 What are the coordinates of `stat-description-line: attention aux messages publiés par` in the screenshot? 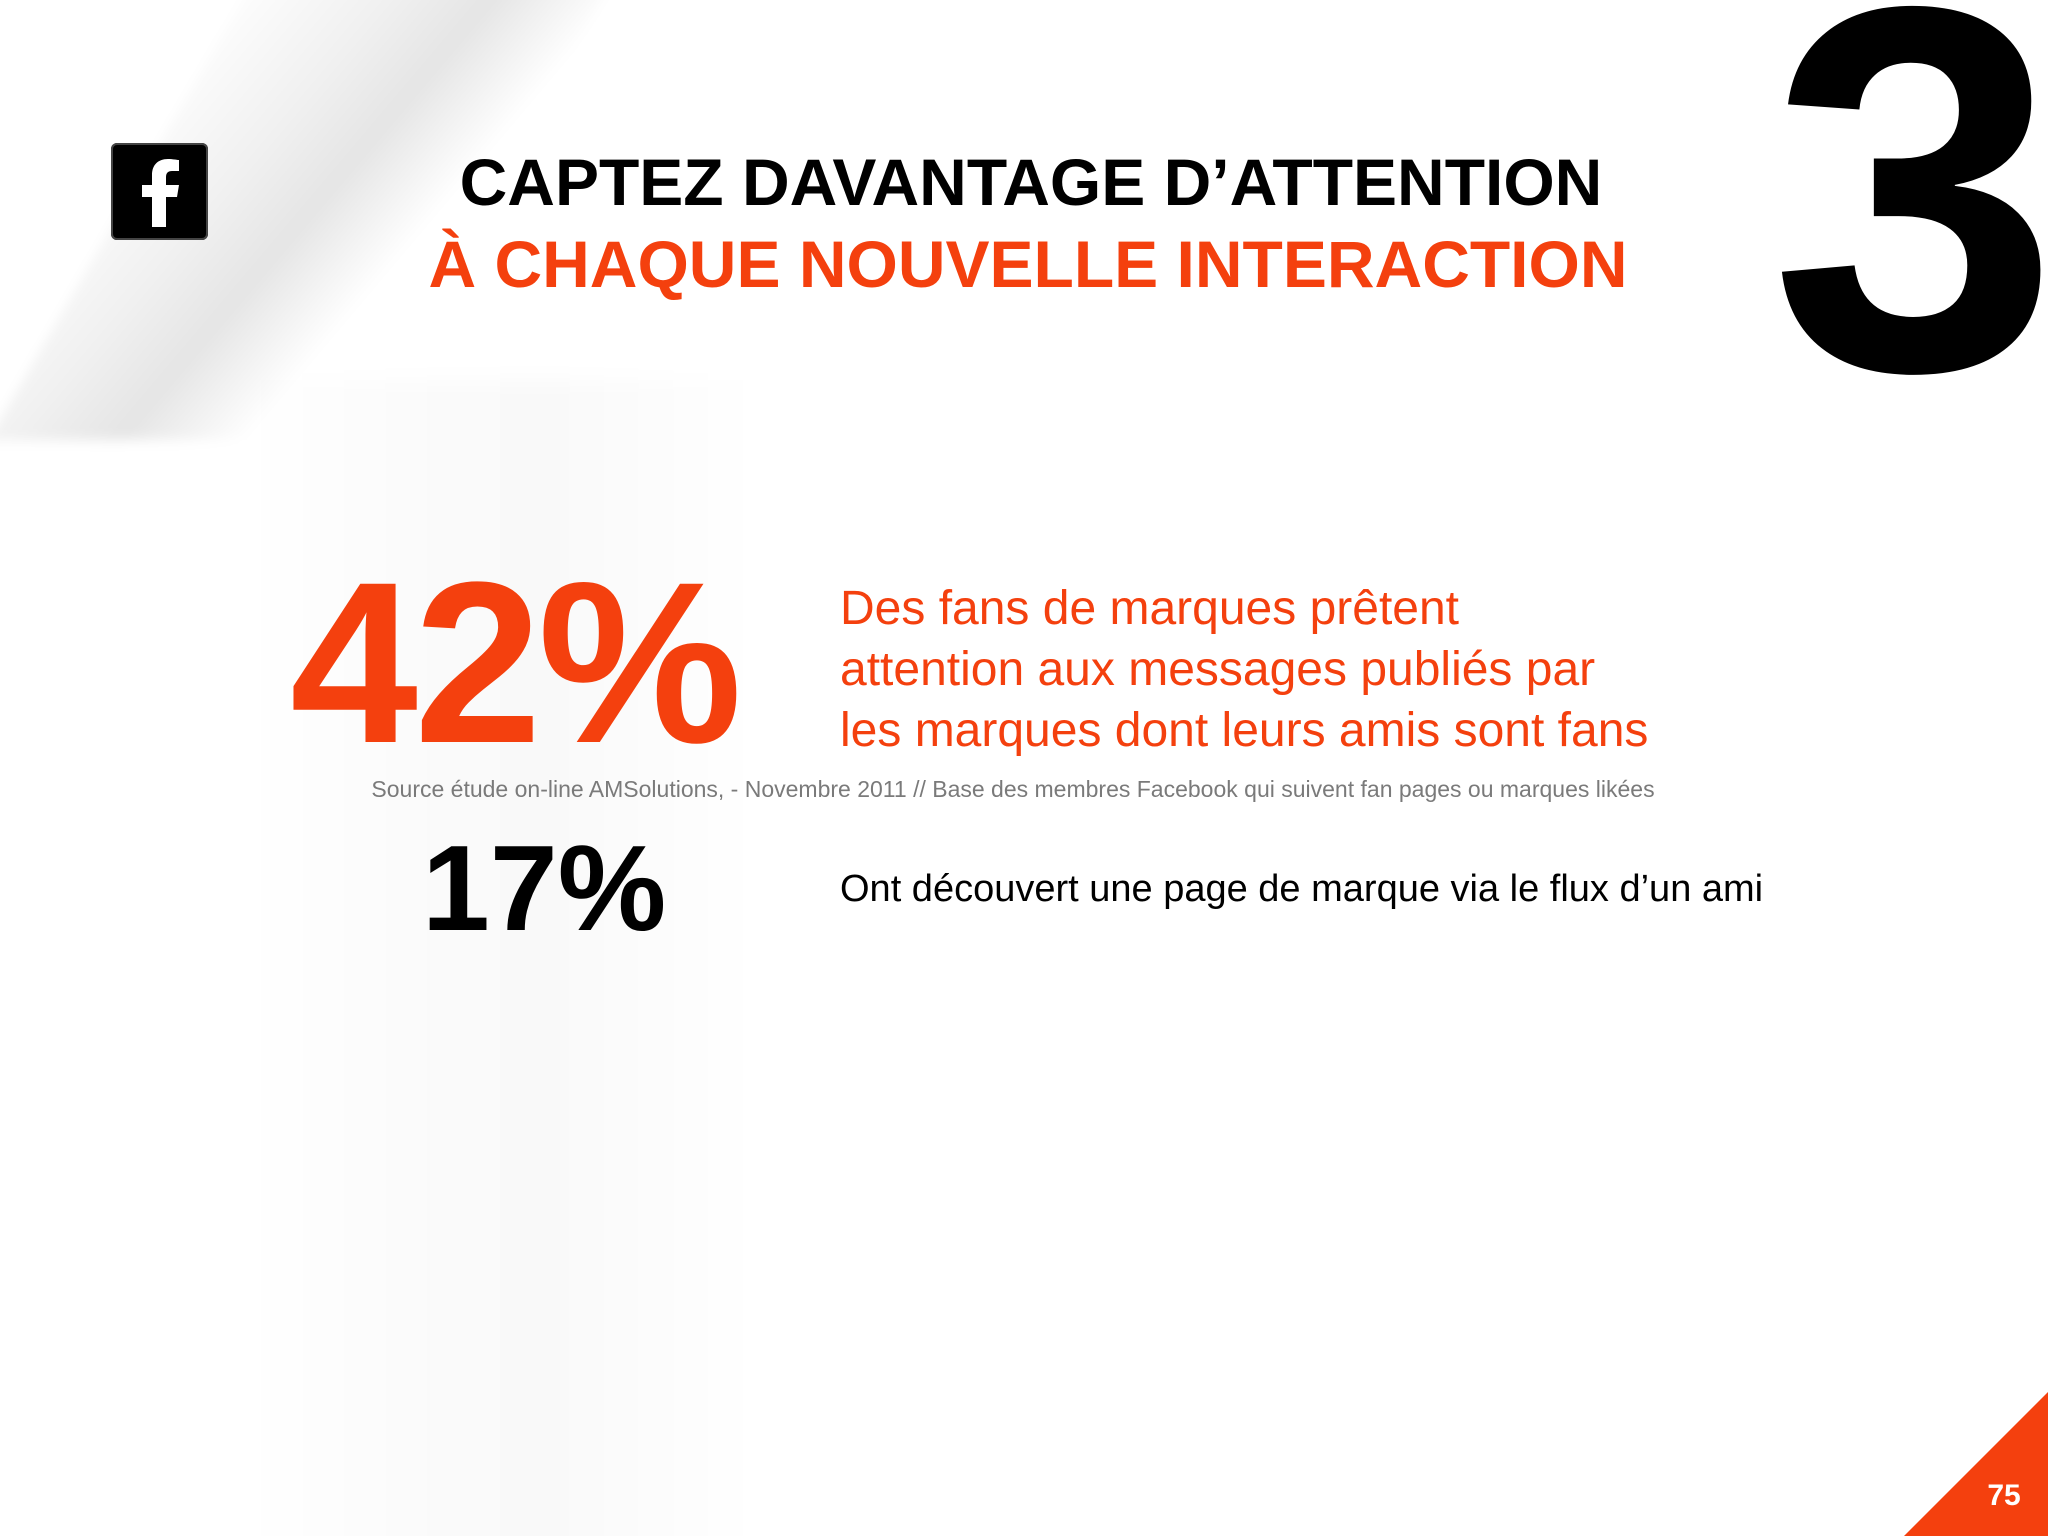 It's located at (1218, 669).